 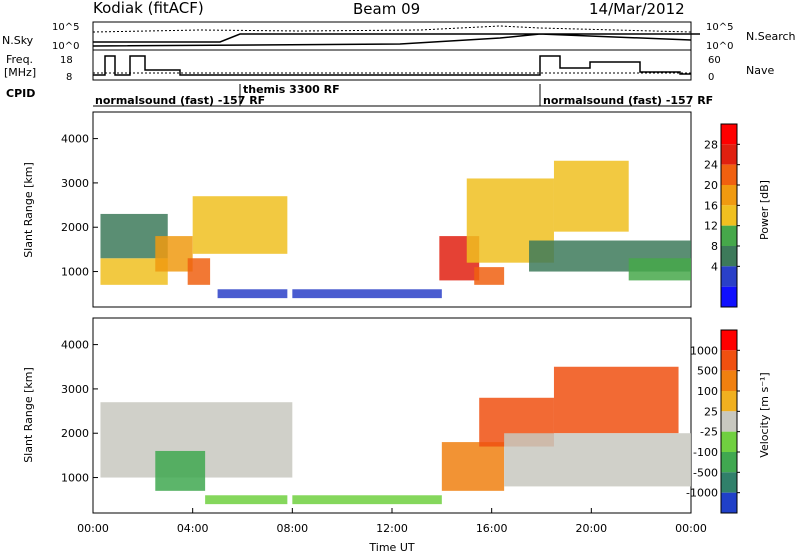 What do you see at coordinates (711, 185) in the screenshot?
I see `power-cbar-tick-label-2: 20` at bounding box center [711, 185].